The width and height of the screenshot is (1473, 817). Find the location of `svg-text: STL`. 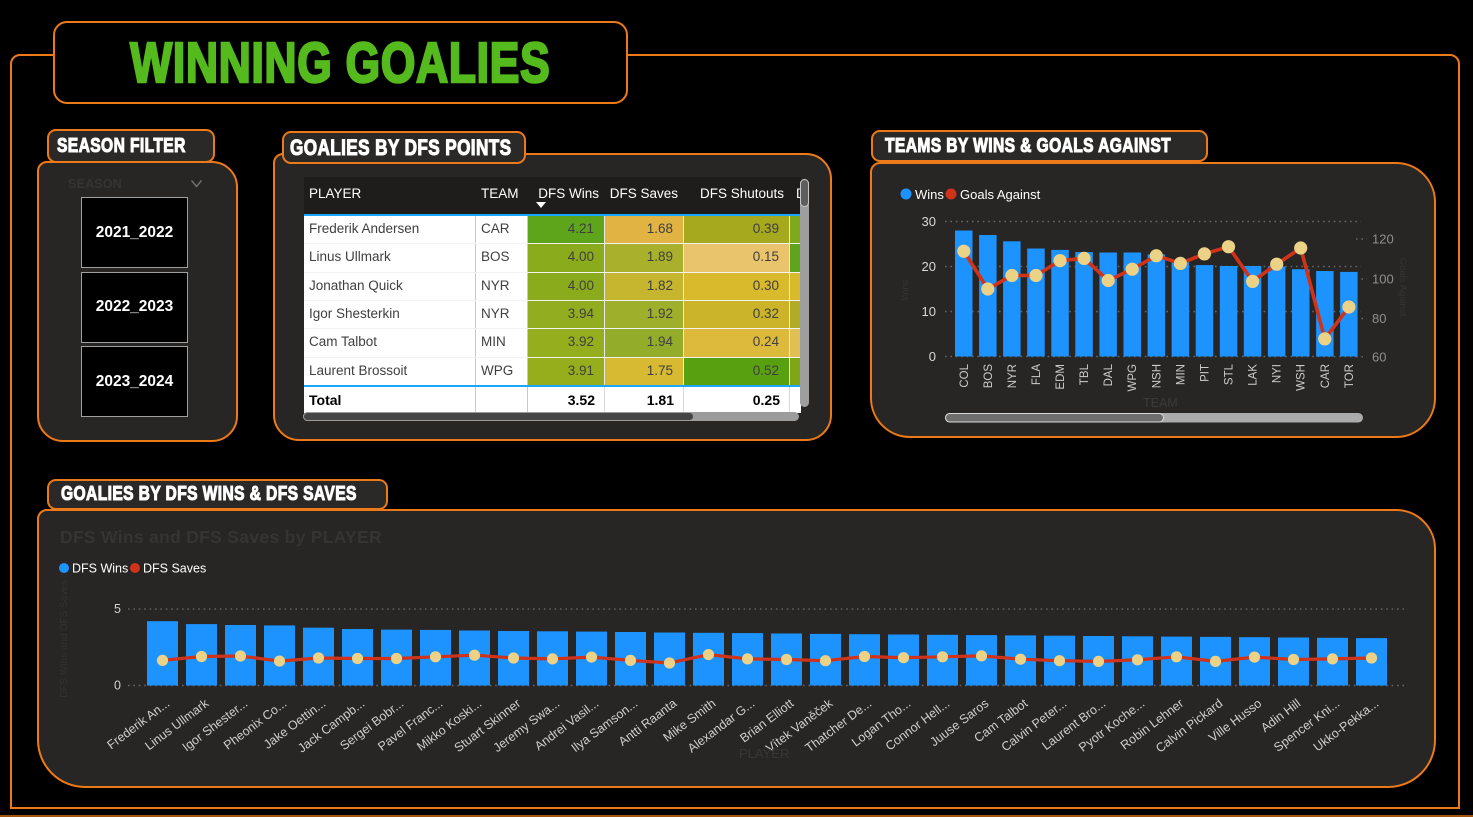

svg-text: STL is located at coordinates (1230, 374).